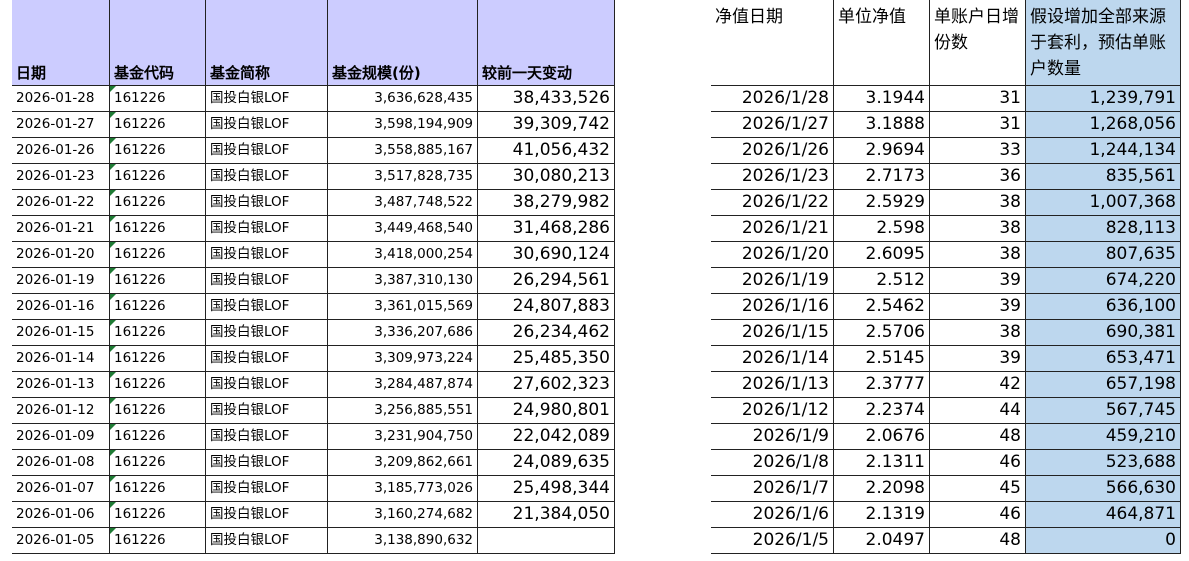 The image size is (1189, 561). What do you see at coordinates (158, 43) in the screenshot?
I see `column-header: 基金代码` at bounding box center [158, 43].